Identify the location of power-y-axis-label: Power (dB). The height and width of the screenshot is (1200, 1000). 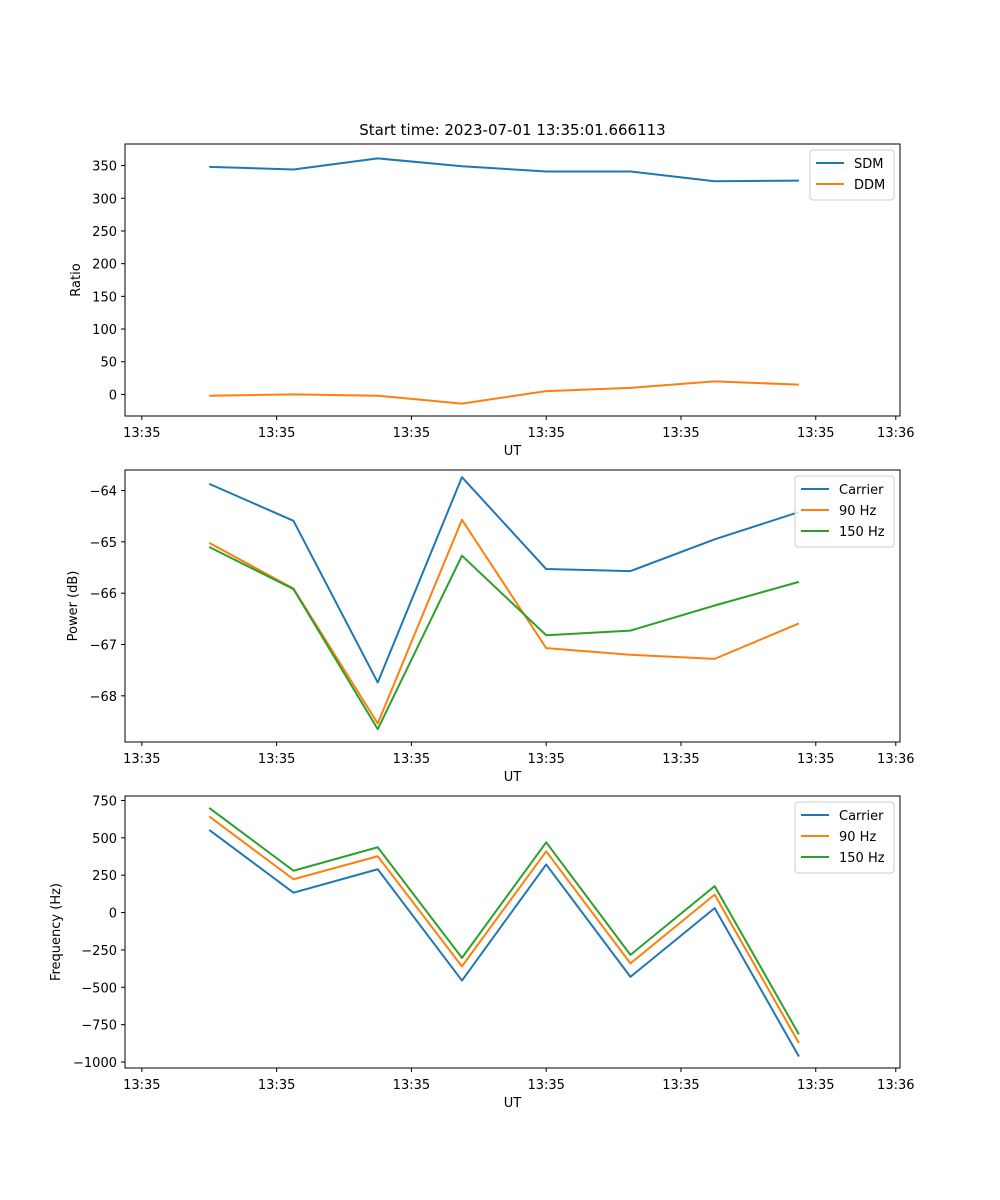
(73, 606).